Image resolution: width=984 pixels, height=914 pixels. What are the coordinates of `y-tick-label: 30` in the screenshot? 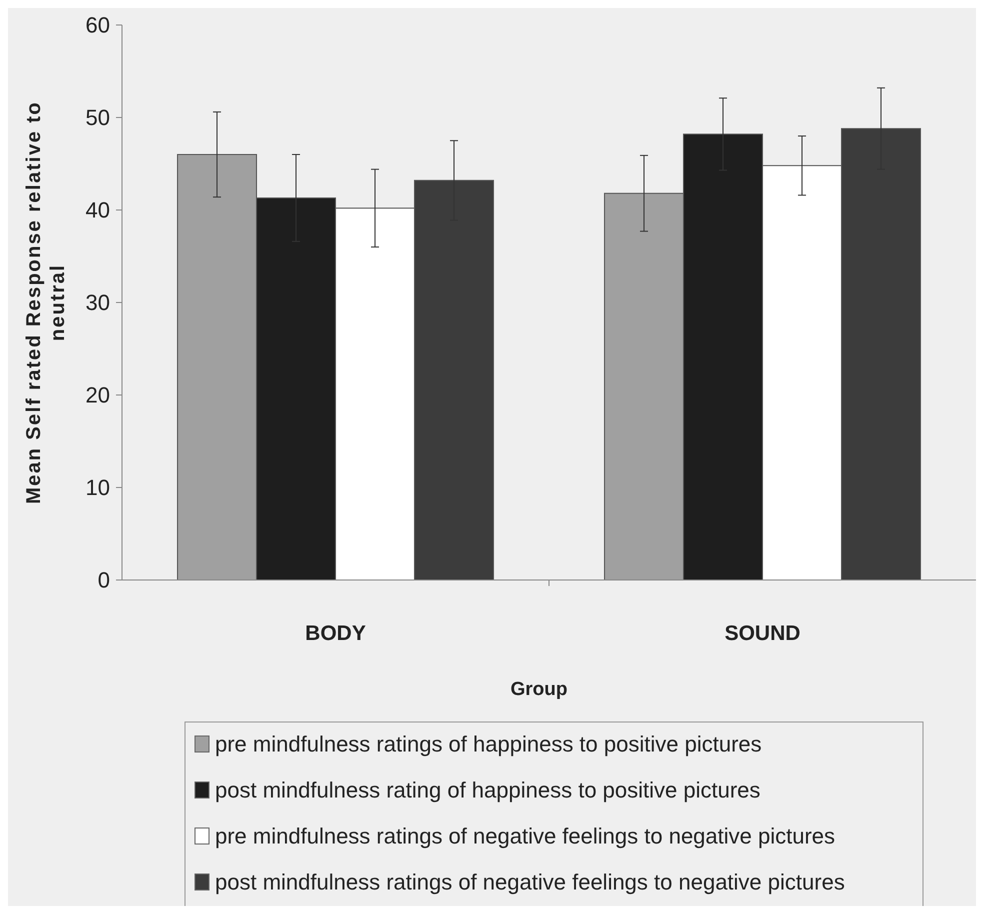 It's located at (98, 303).